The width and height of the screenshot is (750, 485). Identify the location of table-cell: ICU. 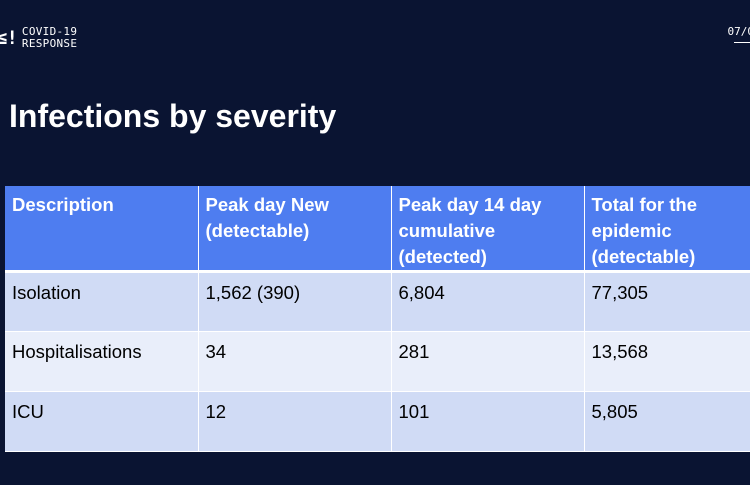
(102, 421).